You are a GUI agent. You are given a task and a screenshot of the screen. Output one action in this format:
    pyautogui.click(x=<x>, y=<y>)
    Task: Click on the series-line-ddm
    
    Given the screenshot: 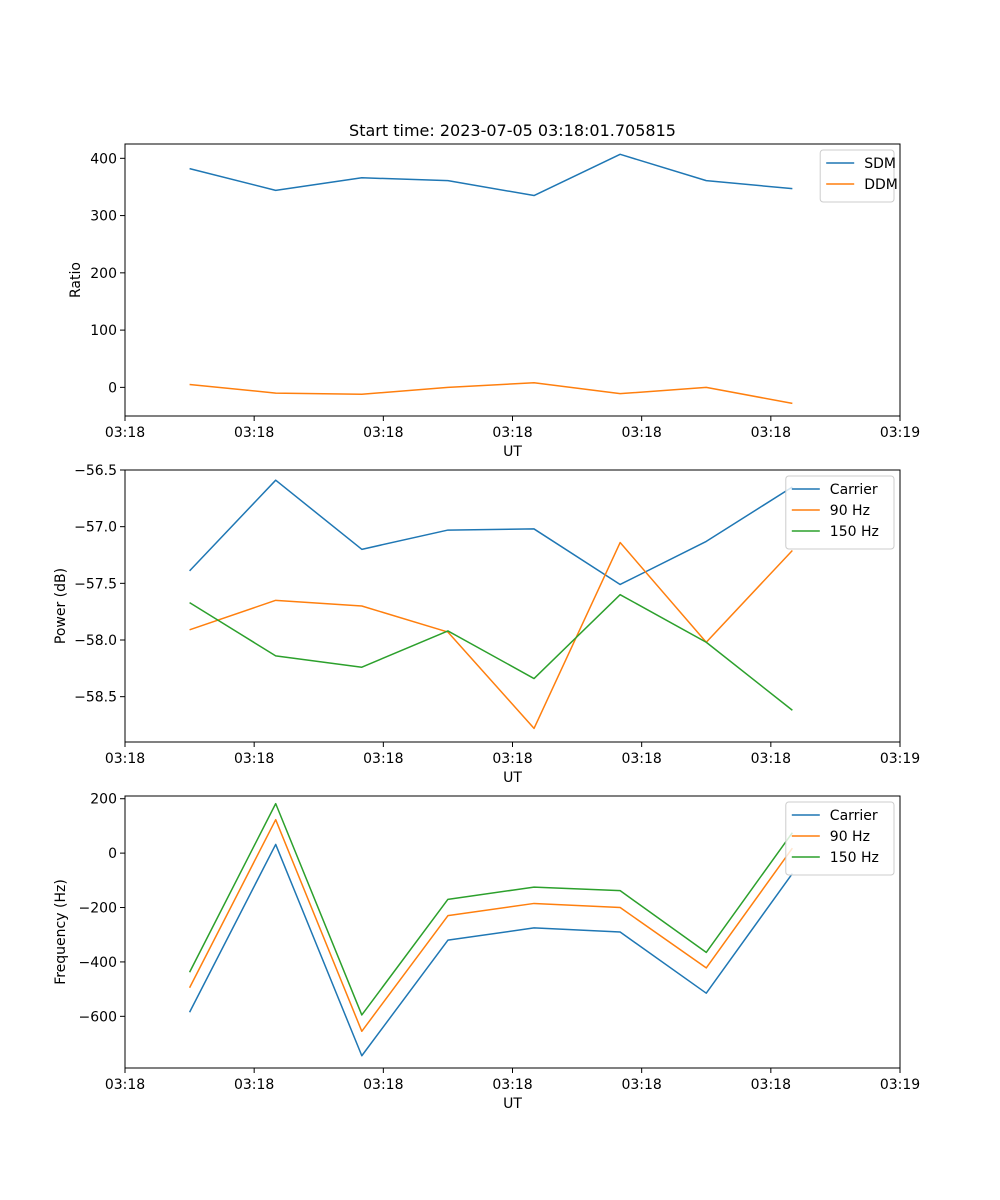 What is the action you would take?
    pyautogui.click(x=491, y=393)
    